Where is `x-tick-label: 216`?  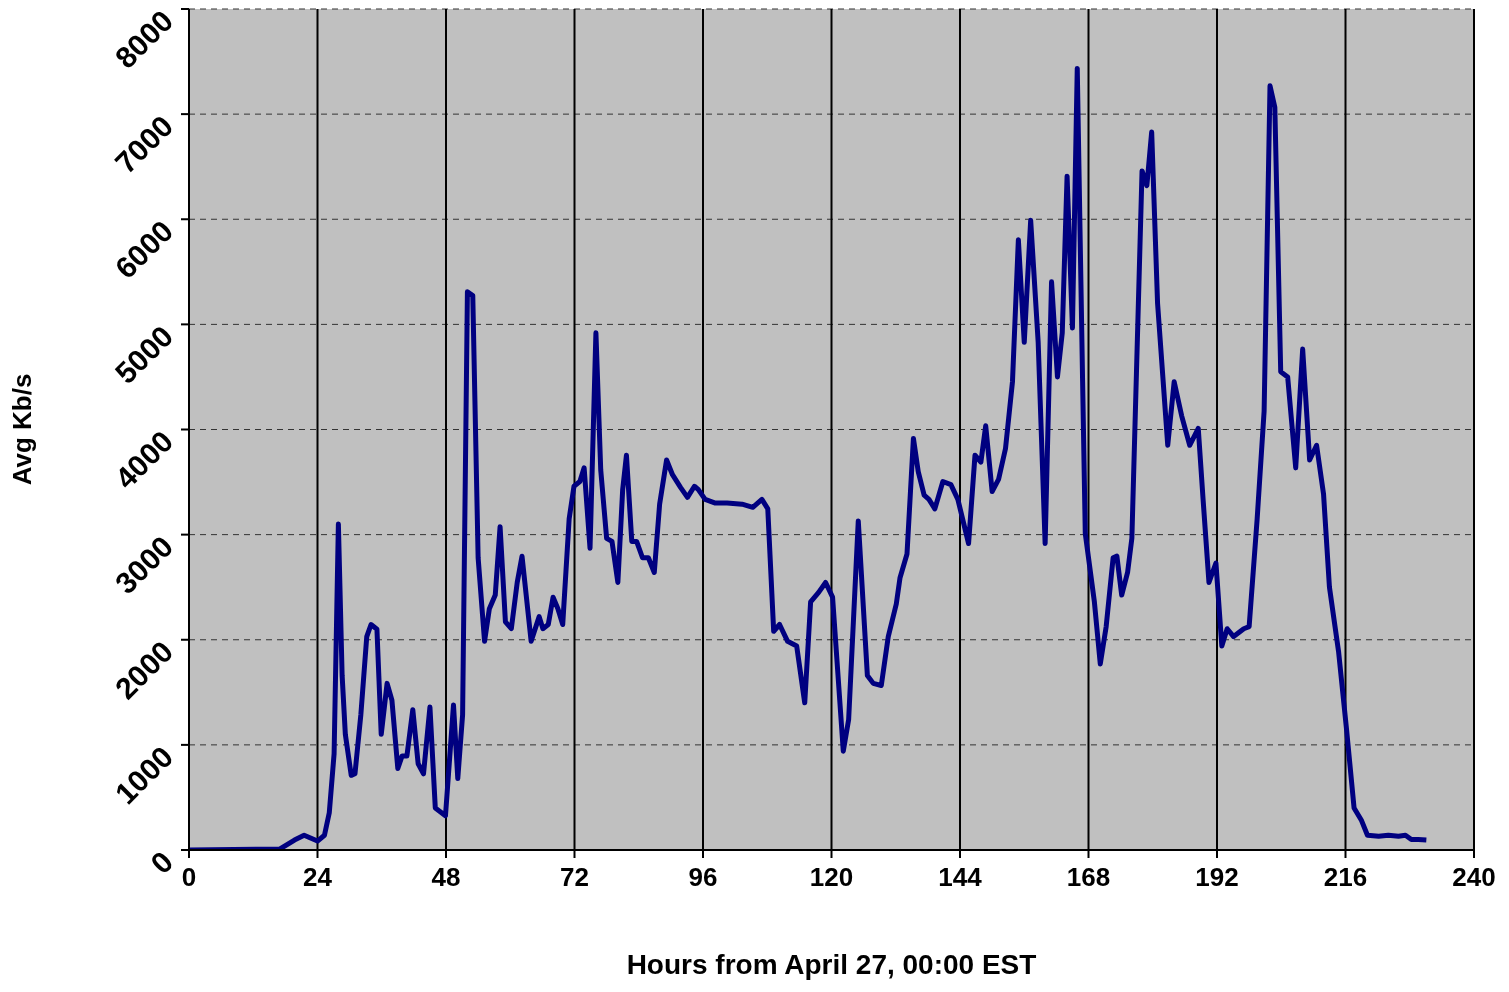 x-tick-label: 216 is located at coordinates (1345, 877).